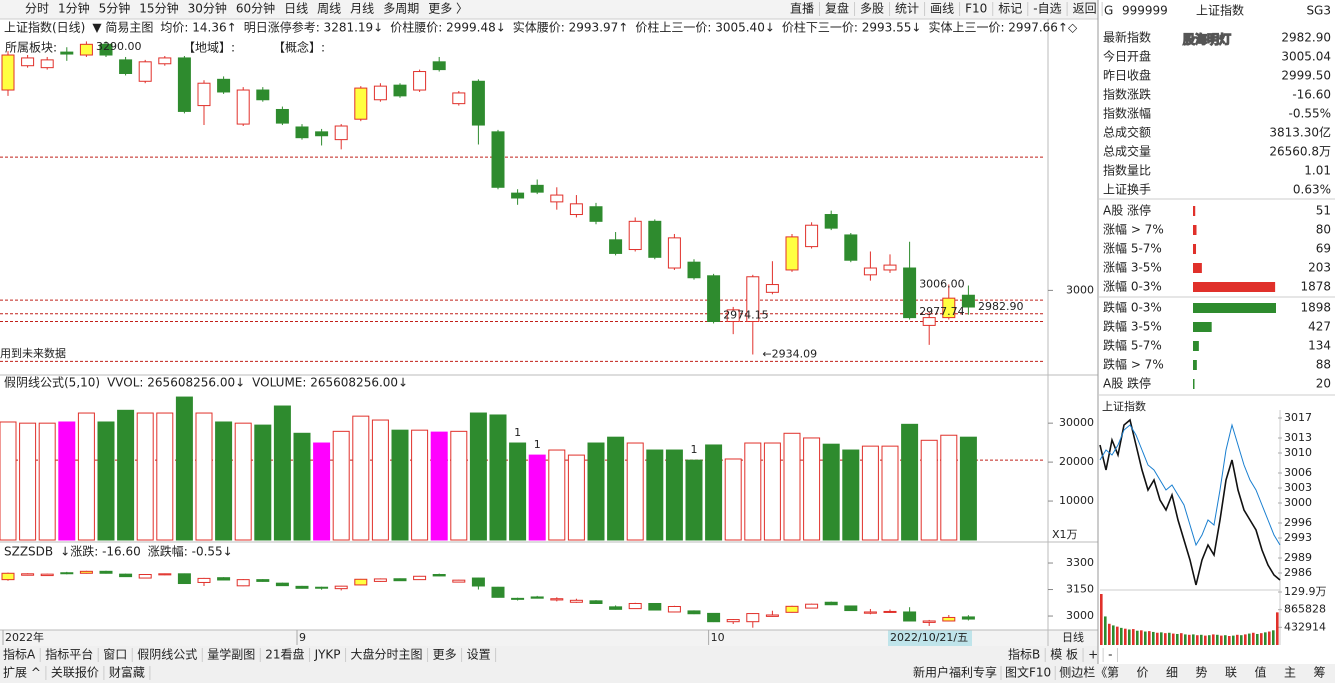 This screenshot has height=683, width=1335. What do you see at coordinates (74, 8) in the screenshot?
I see `period-tab: 1分钟` at bounding box center [74, 8].